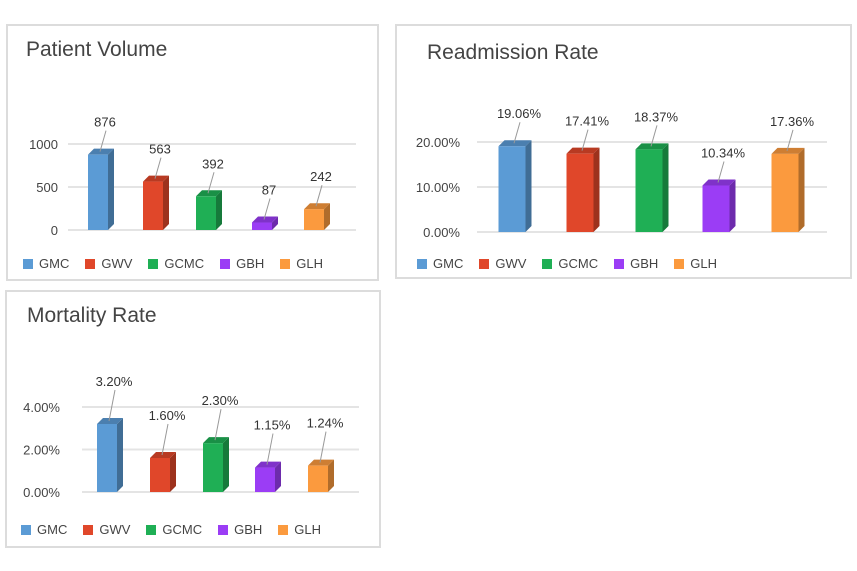  I want to click on y-tick-label: 2.00%, so click(41, 450).